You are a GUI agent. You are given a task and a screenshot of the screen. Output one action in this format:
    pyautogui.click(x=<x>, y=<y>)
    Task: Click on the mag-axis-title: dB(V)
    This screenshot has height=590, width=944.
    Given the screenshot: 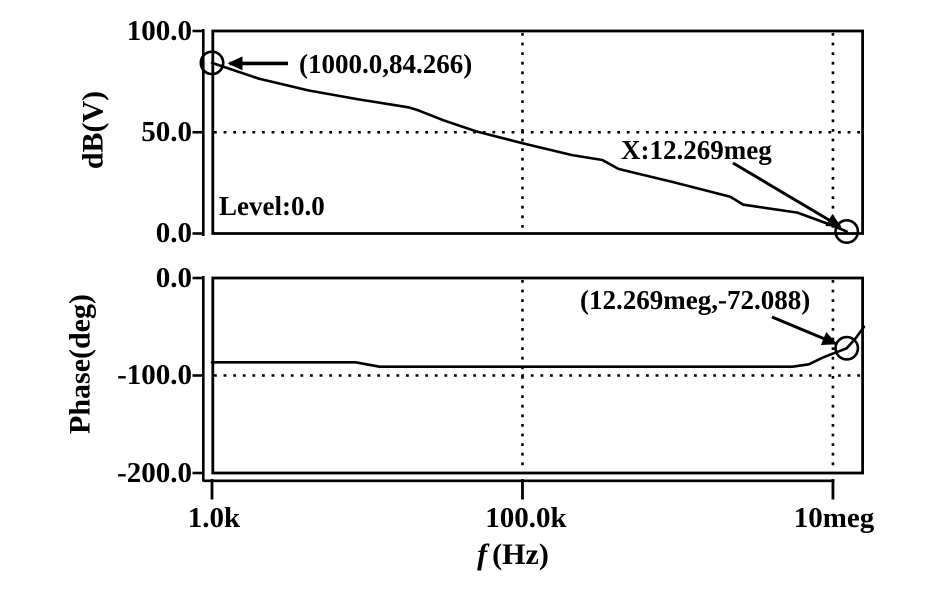 What is the action you would take?
    pyautogui.click(x=93, y=130)
    